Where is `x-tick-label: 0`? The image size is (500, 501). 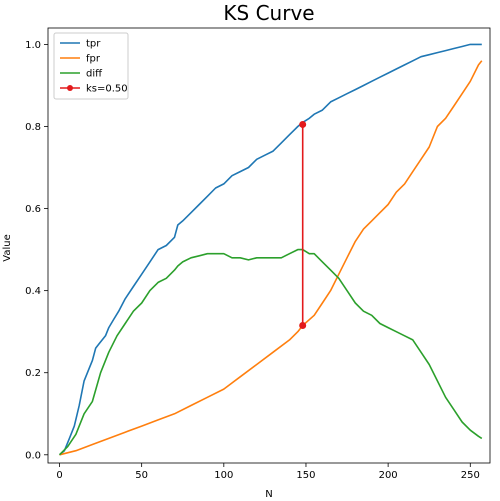
x-tick-label: 0 is located at coordinates (59, 475).